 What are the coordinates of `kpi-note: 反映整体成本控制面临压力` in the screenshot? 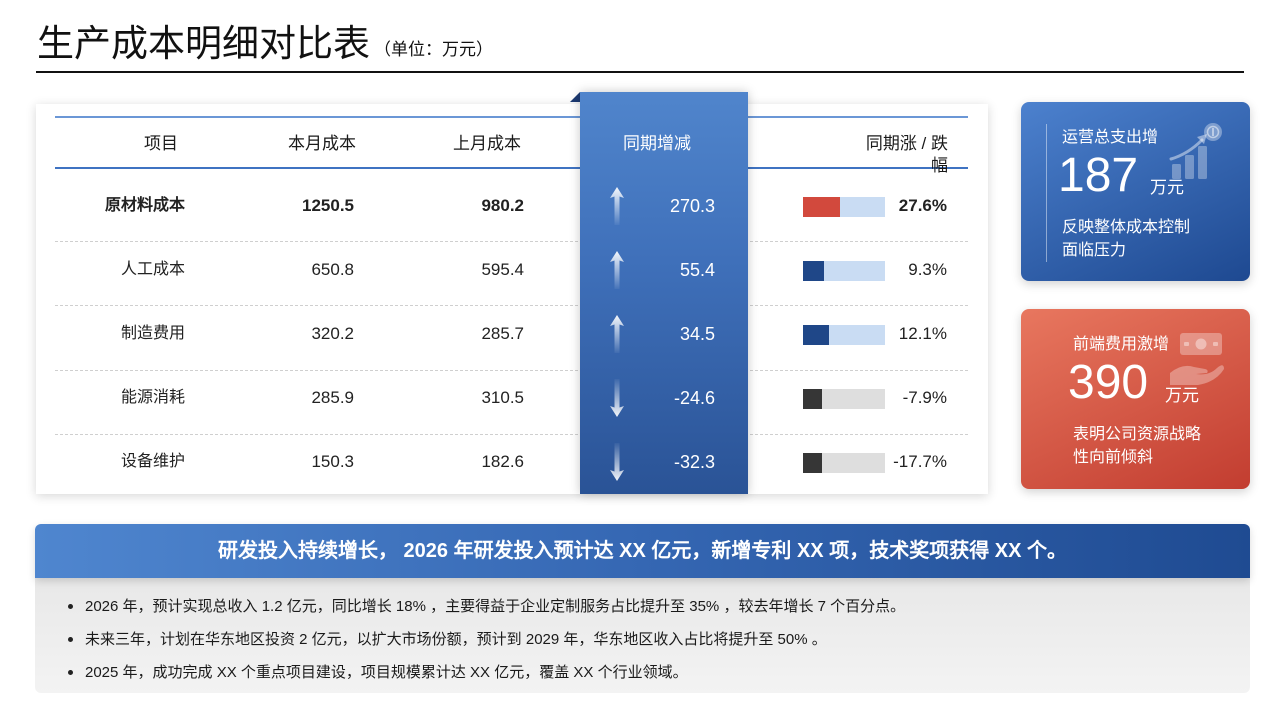 It's located at (1126, 239).